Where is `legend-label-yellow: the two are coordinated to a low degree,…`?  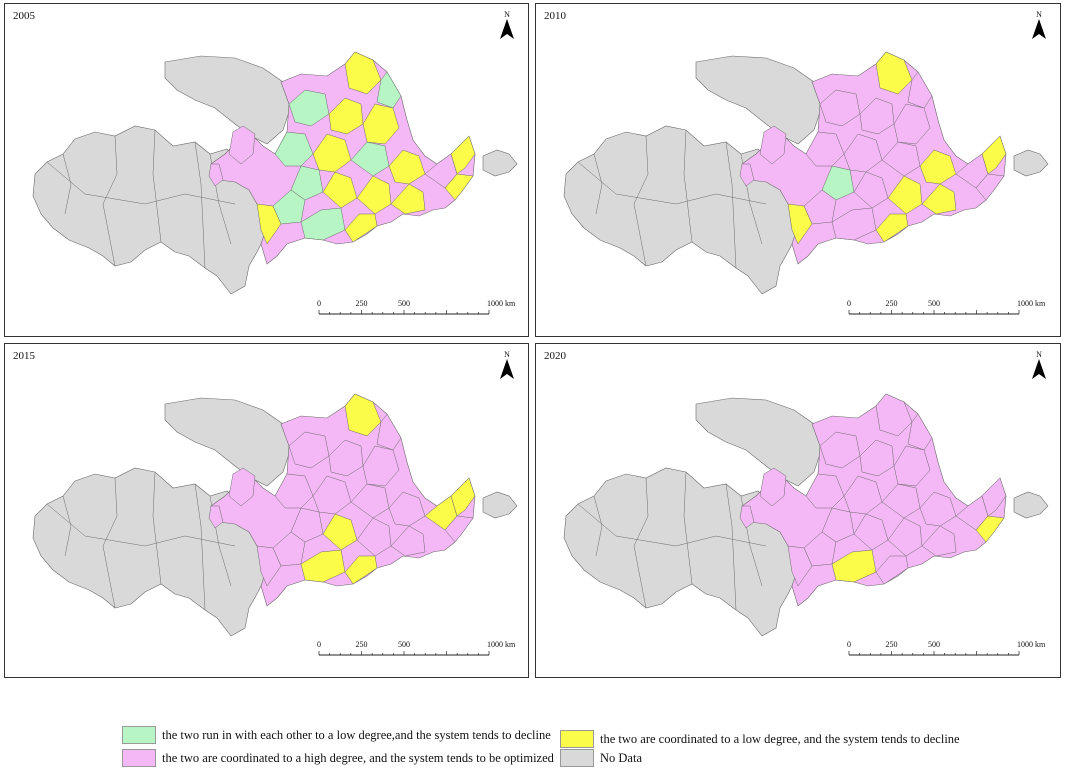 legend-label-yellow: the two are coordinated to a low degree,… is located at coordinates (780, 738).